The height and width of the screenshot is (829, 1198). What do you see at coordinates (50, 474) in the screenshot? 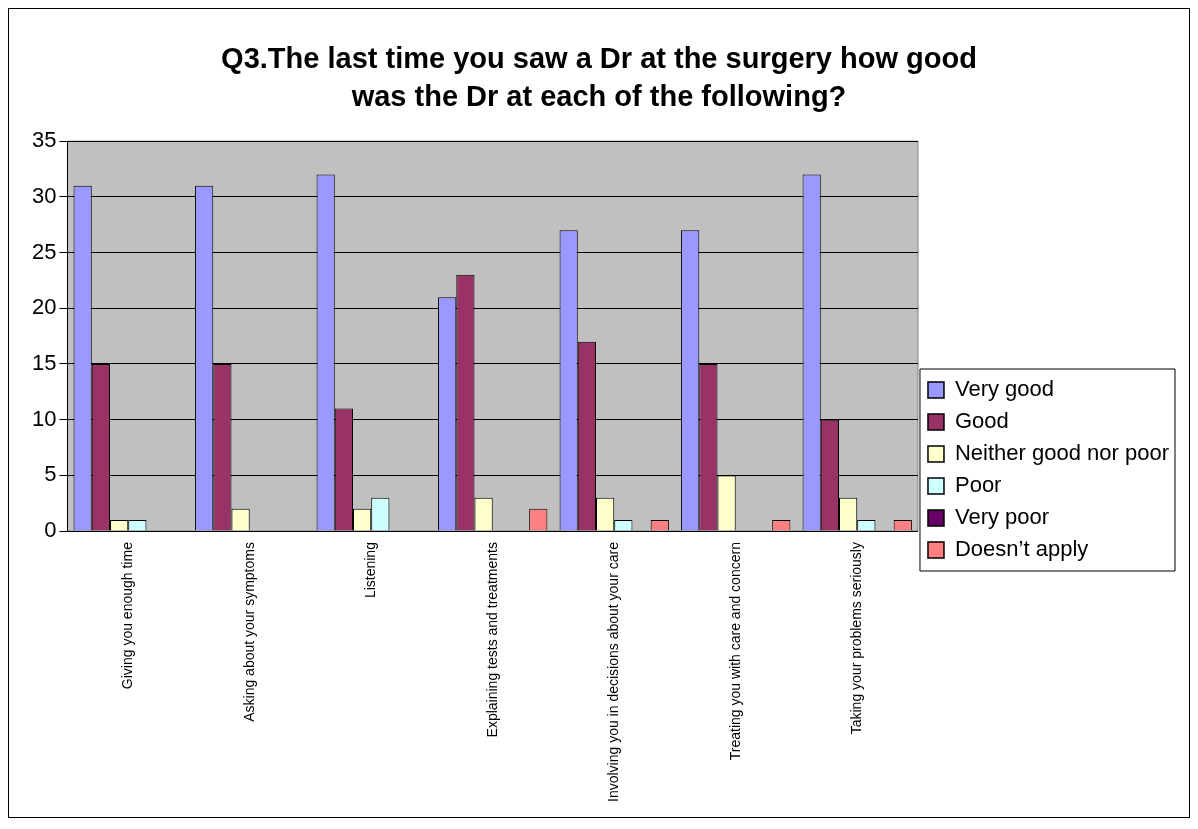
I see `y-tick-label: 5` at bounding box center [50, 474].